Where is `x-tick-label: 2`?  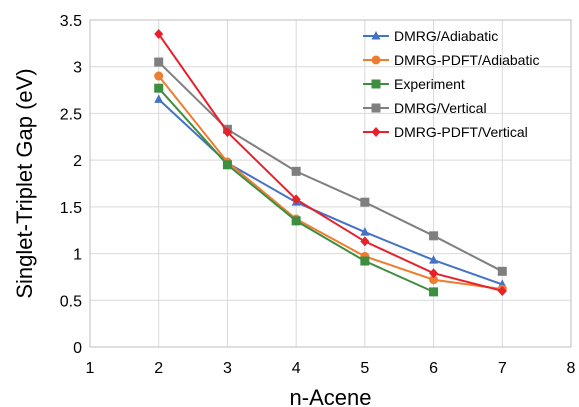
x-tick-label: 2 is located at coordinates (158, 368).